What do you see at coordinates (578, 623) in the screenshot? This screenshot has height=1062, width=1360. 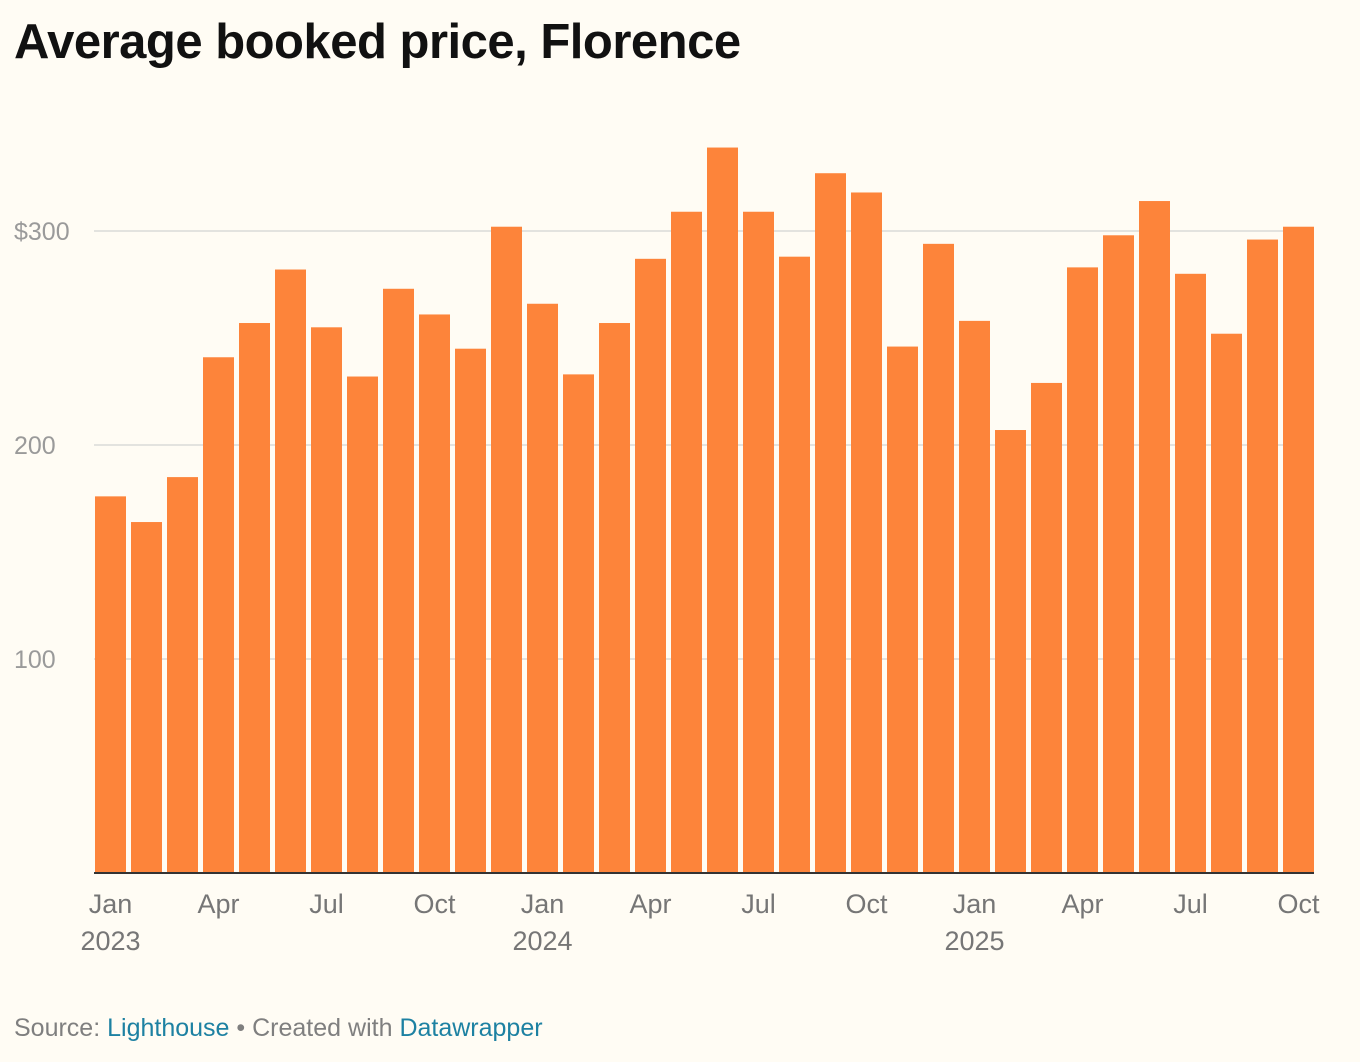 I see `bar: Feb 2024: 233` at bounding box center [578, 623].